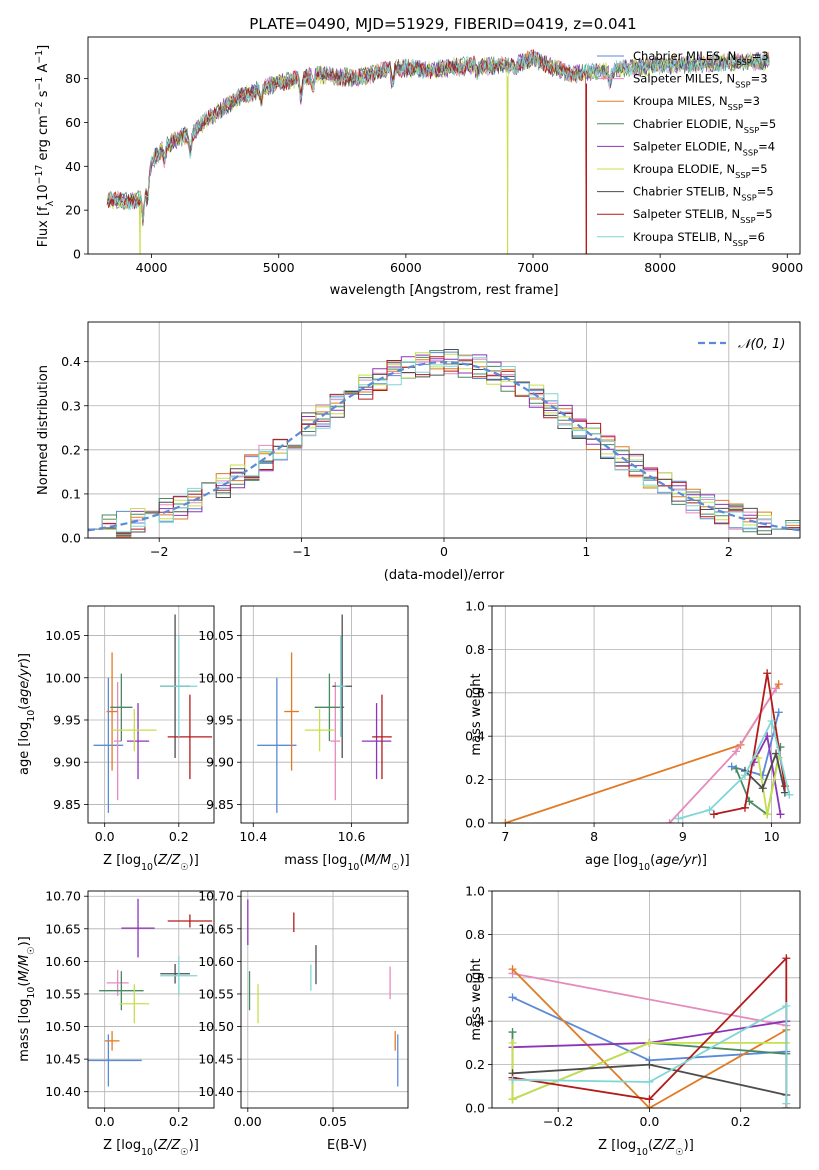  What do you see at coordinates (660, 267) in the screenshot?
I see `x-tick-label: 8000` at bounding box center [660, 267].